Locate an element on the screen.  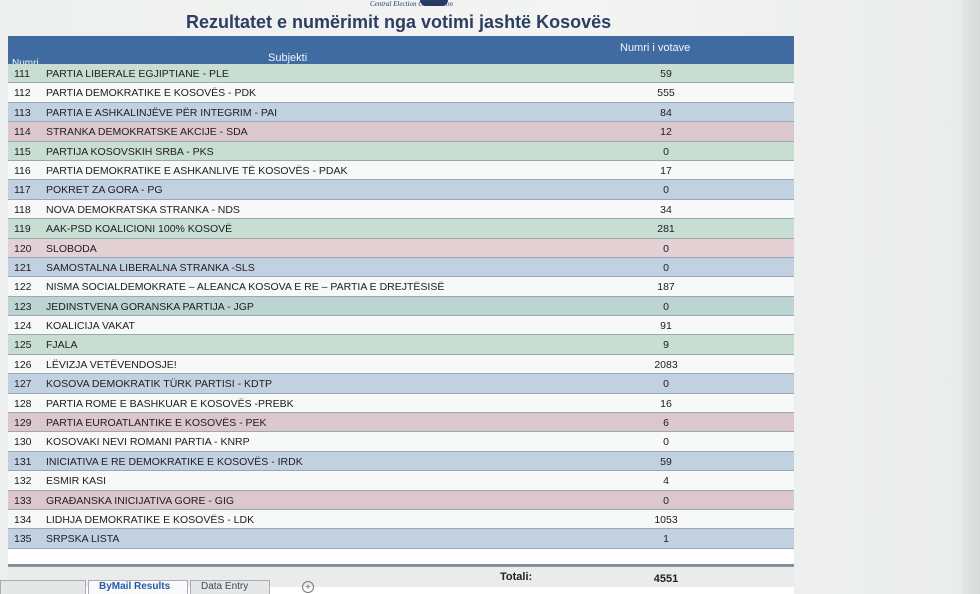
table-row: 125 FJALA 9 is located at coordinates (401, 345).